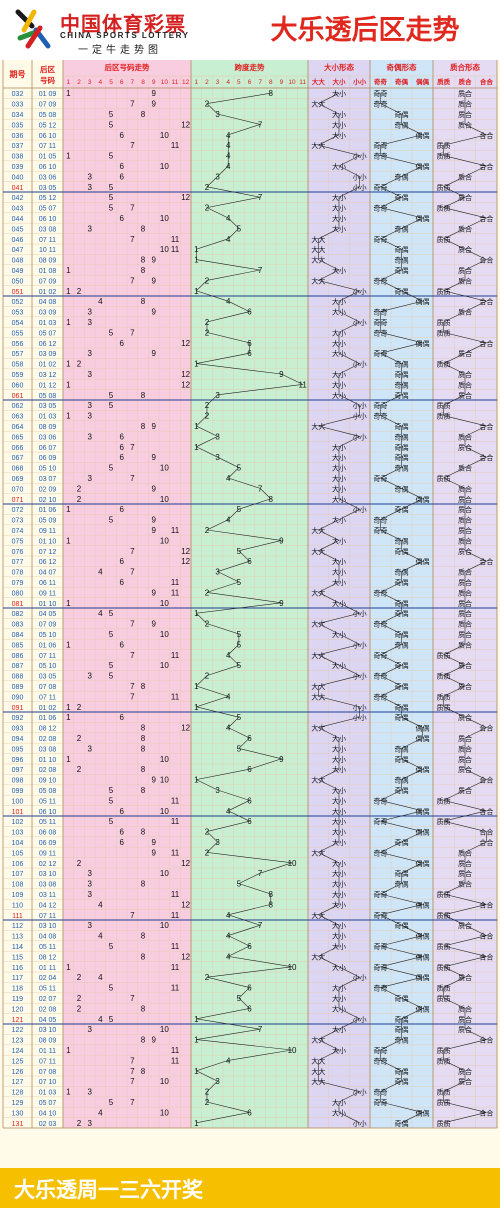  Describe the element at coordinates (48, 552) in the screenshot. I see `back-numbers: 07 12` at that location.